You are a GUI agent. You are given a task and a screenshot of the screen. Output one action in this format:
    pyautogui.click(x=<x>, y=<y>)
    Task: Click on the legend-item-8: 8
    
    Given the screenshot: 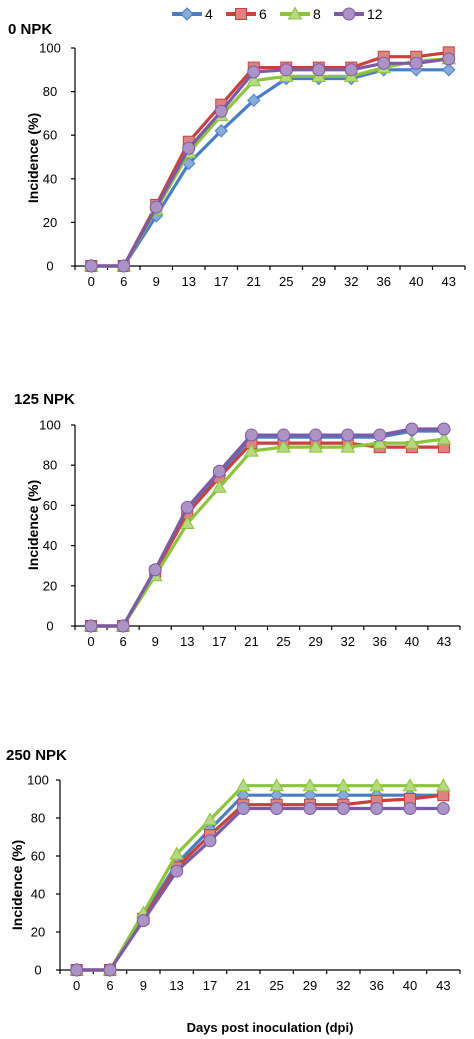 What is the action you would take?
    pyautogui.click(x=300, y=14)
    